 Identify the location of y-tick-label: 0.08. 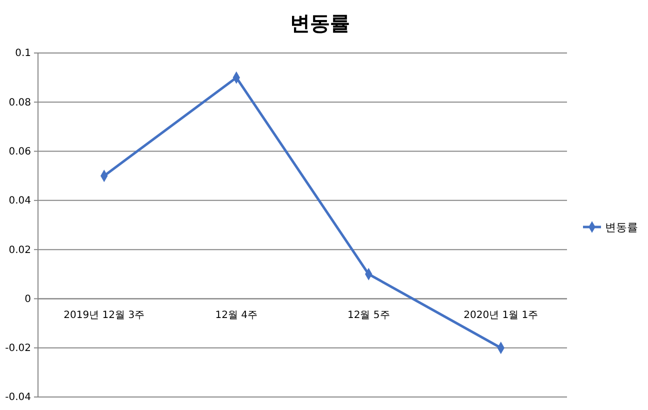
(19, 102).